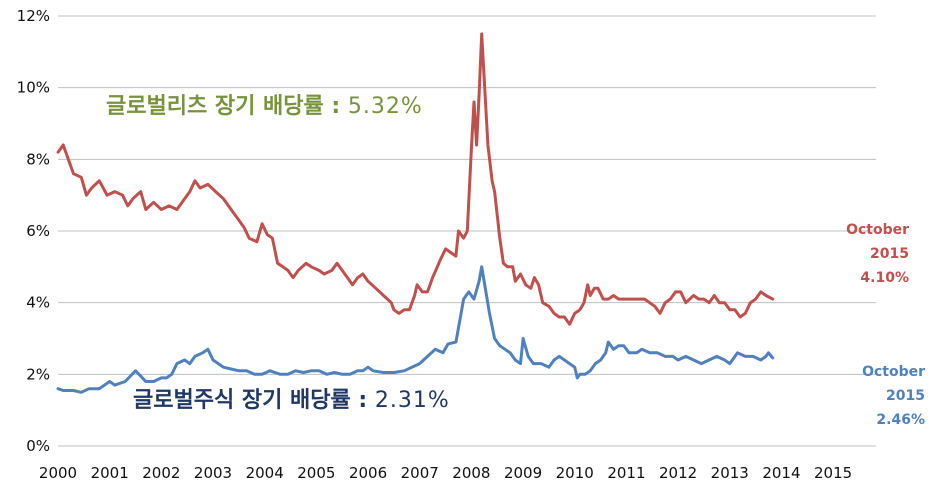  Describe the element at coordinates (575, 473) in the screenshot. I see `x-tick-label: 2010` at that location.